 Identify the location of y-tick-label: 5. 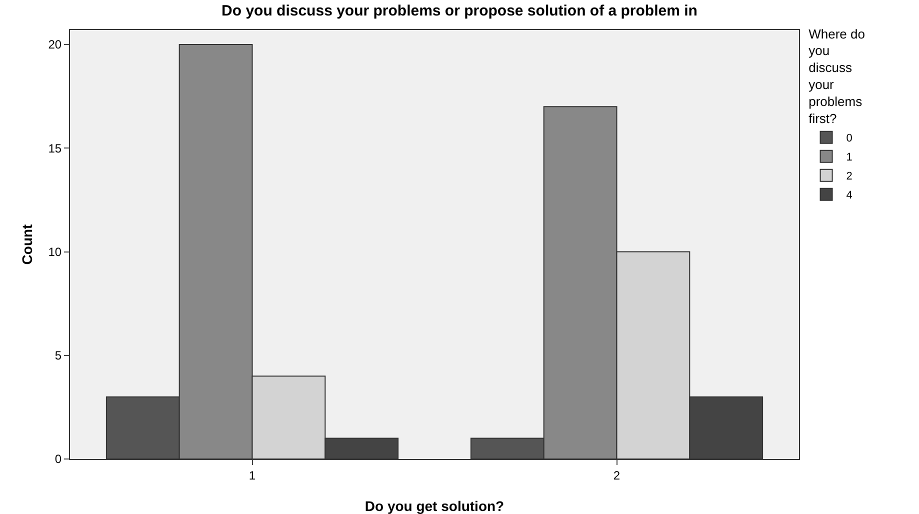
(58, 355).